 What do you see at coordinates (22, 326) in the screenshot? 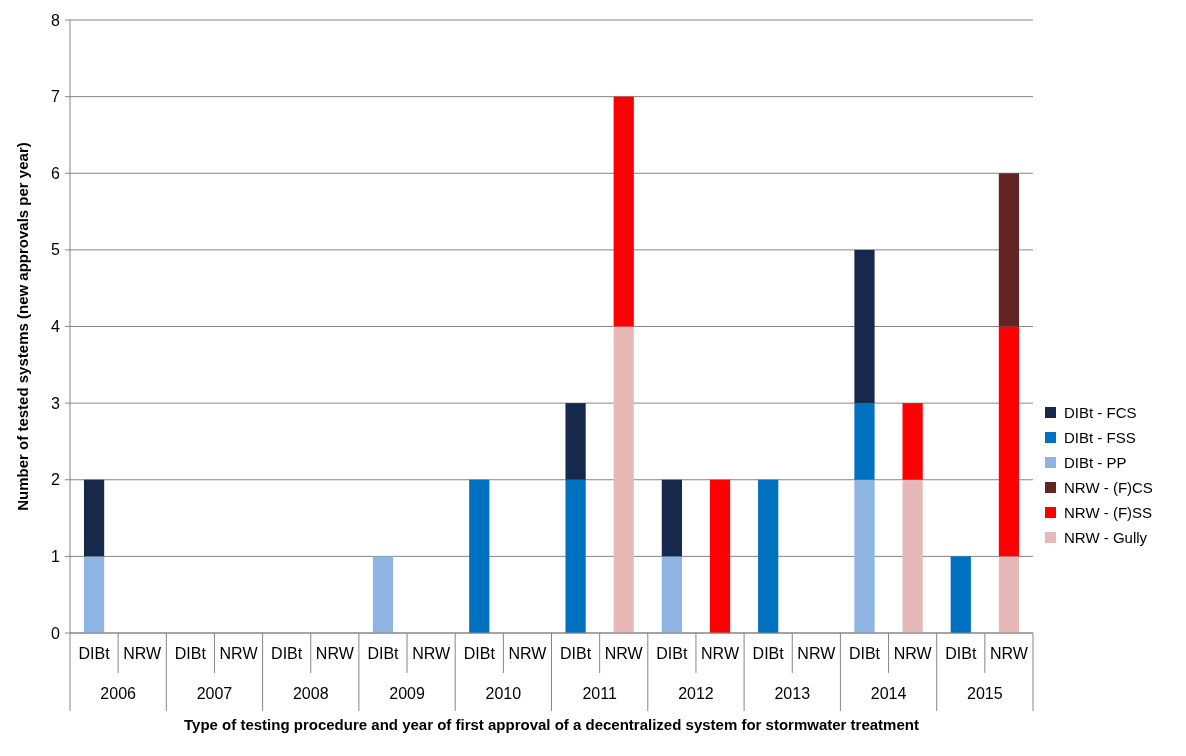
I see `y-axis-title: Number of tested systems (new approvals per year)` at bounding box center [22, 326].